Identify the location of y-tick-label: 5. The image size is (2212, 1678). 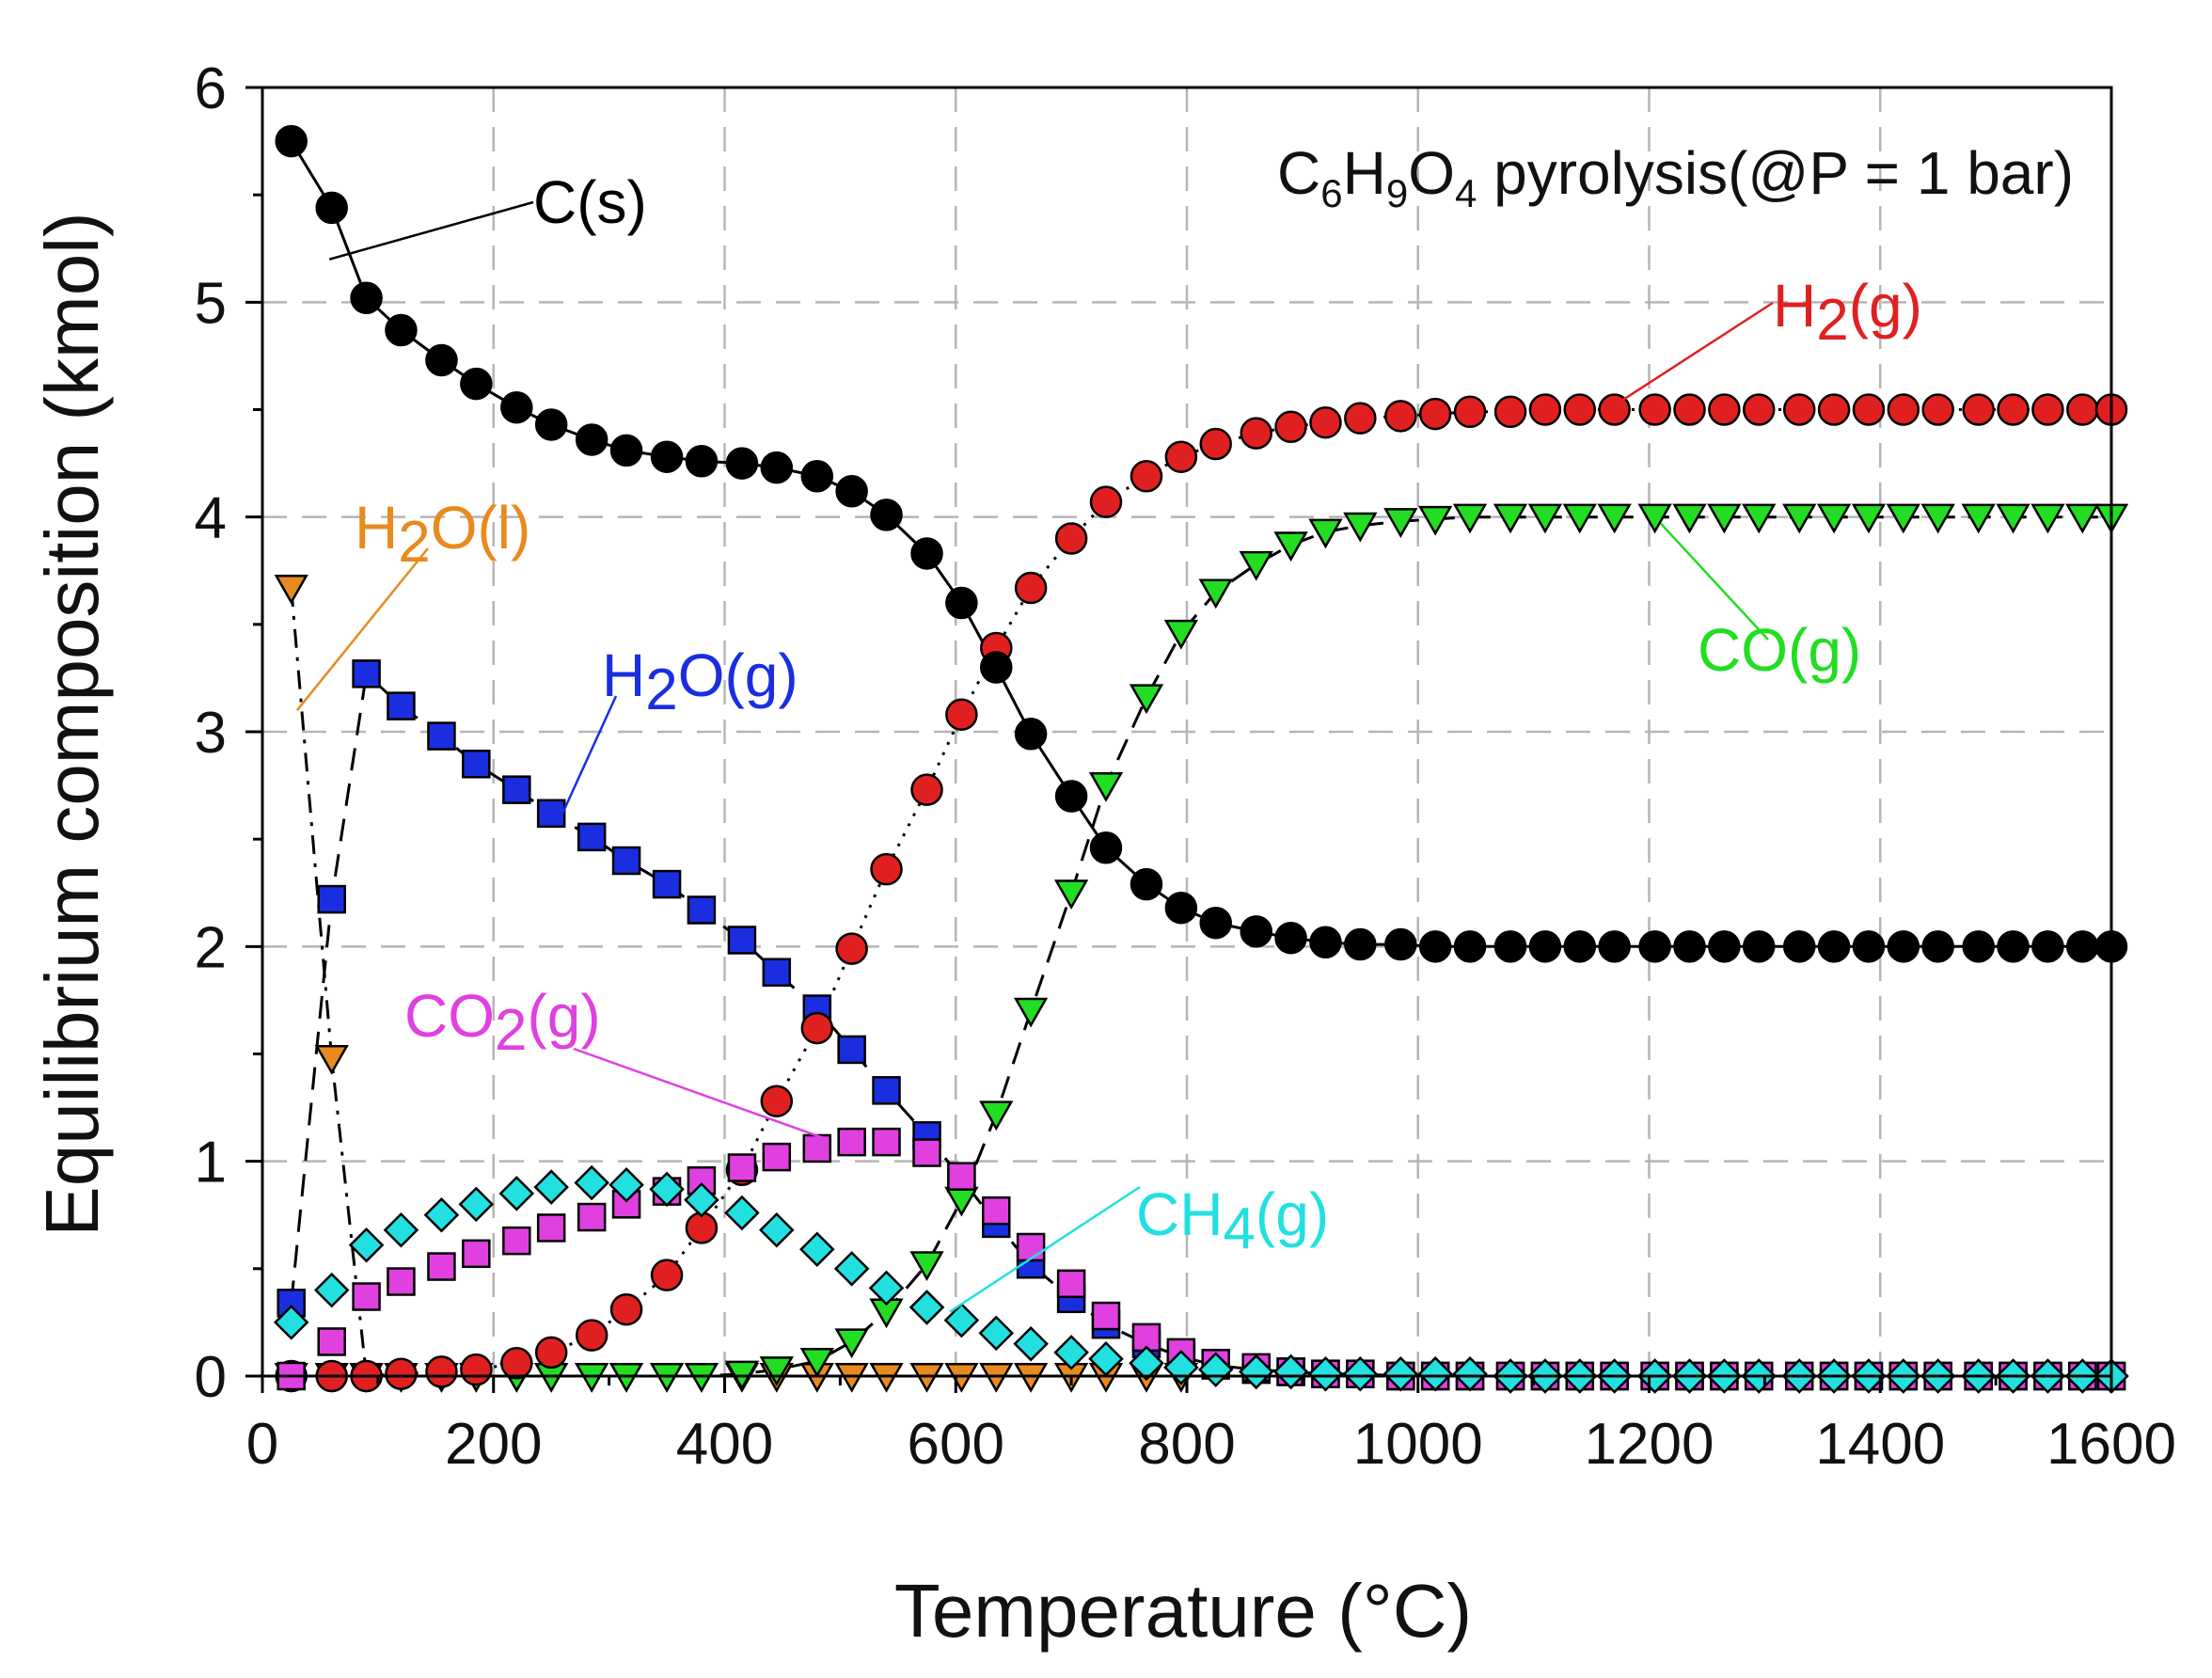
(211, 304).